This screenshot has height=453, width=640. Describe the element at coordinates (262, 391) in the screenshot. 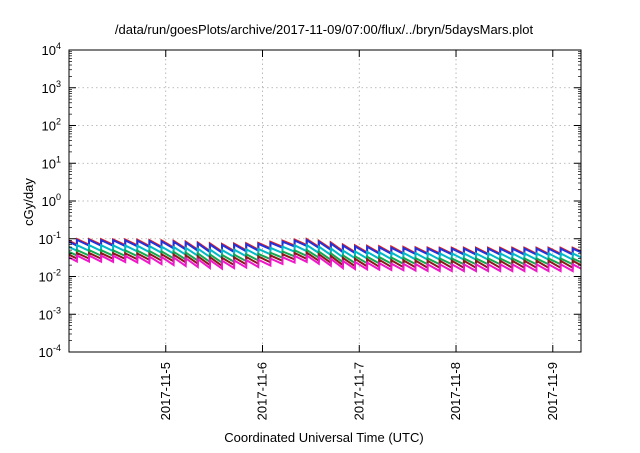

I see `x-tick-label: 2017-11-6` at that location.